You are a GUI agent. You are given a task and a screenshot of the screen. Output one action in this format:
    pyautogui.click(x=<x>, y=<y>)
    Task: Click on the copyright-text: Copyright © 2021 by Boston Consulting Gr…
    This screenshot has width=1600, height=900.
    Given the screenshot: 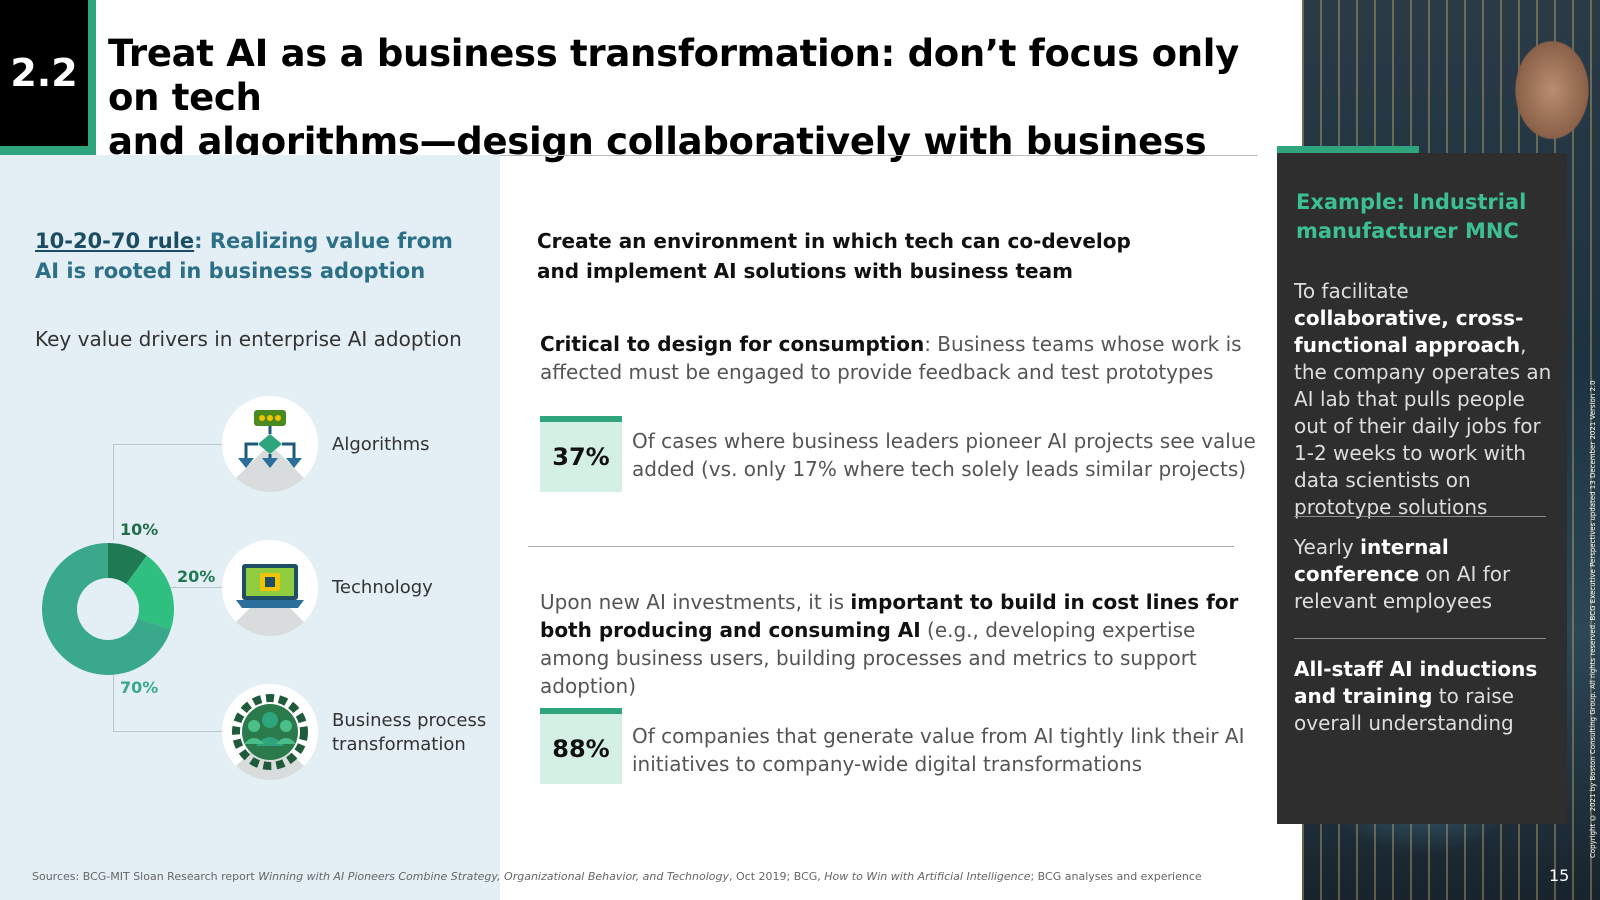 What is the action you would take?
    pyautogui.click(x=1593, y=619)
    